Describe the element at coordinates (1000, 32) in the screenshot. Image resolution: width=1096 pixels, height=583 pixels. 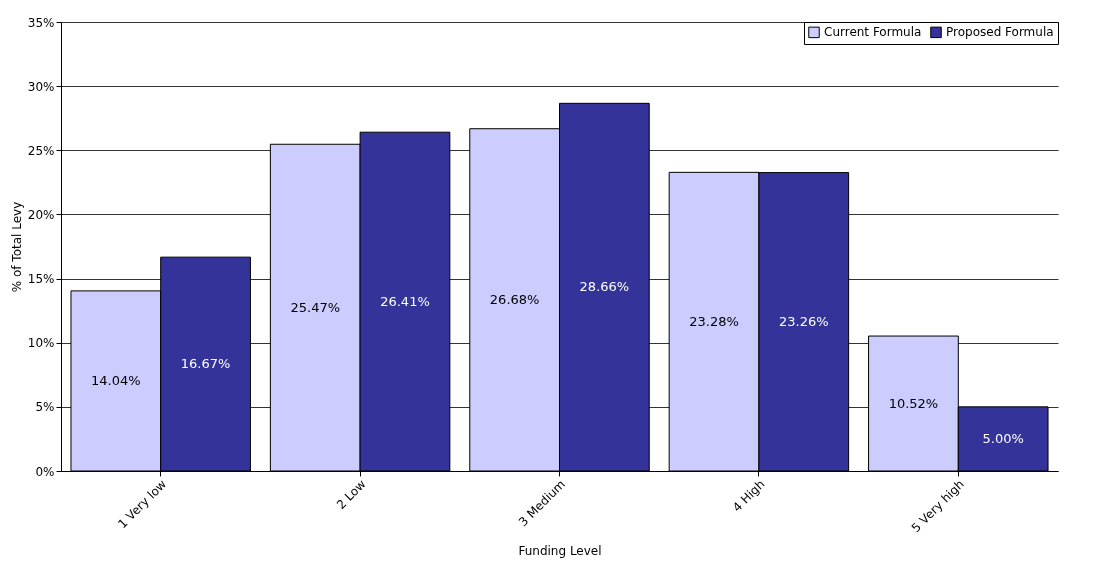
I see `legend-label: Proposed Formula` at that location.